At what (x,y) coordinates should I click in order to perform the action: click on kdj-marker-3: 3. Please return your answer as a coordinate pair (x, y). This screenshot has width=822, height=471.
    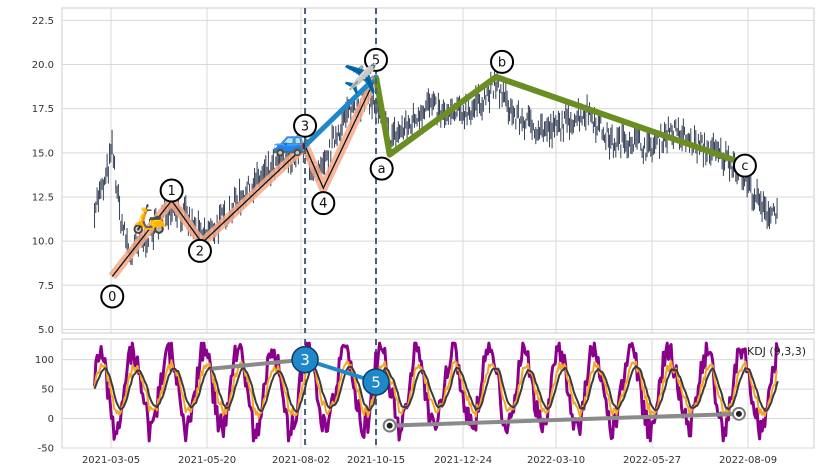
    Looking at the image, I should click on (305, 360).